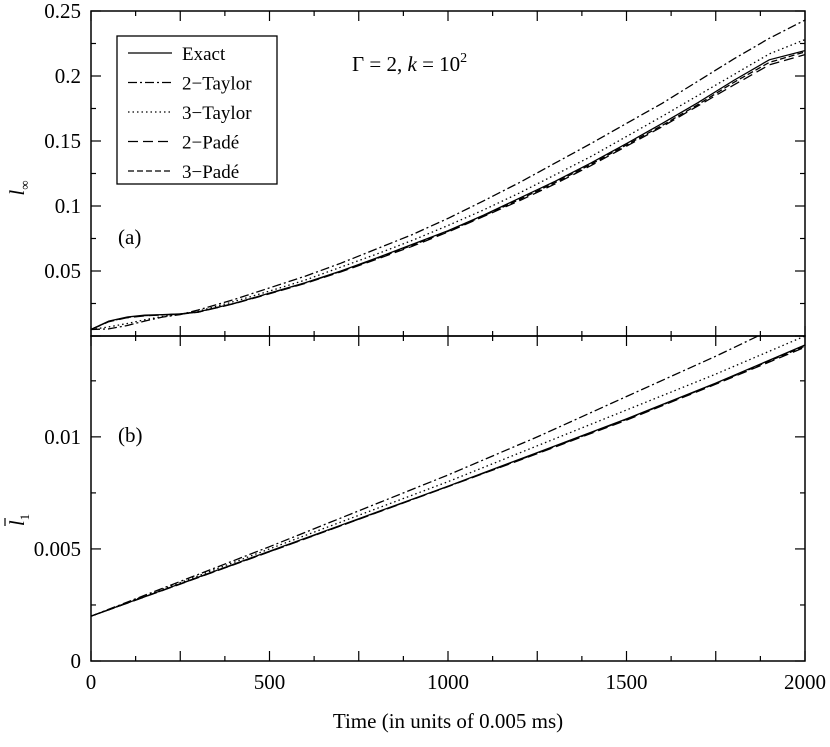  Describe the element at coordinates (18, 187) in the screenshot. I see `panel-a-y-axis-label: l∞` at that location.